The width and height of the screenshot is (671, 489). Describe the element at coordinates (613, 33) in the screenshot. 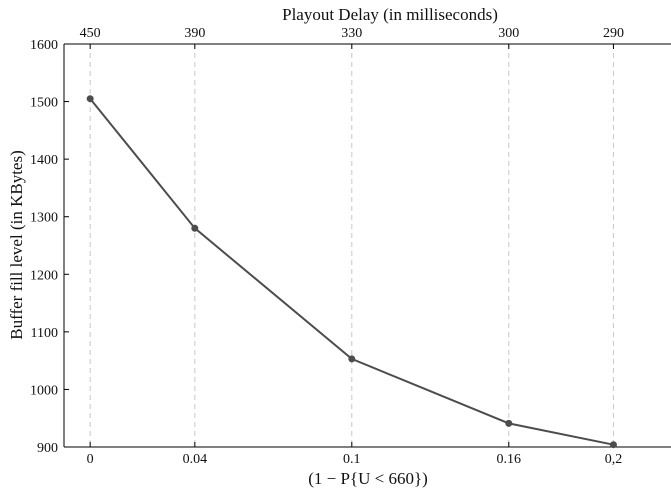

I see `top-tick-label: 290` at that location.